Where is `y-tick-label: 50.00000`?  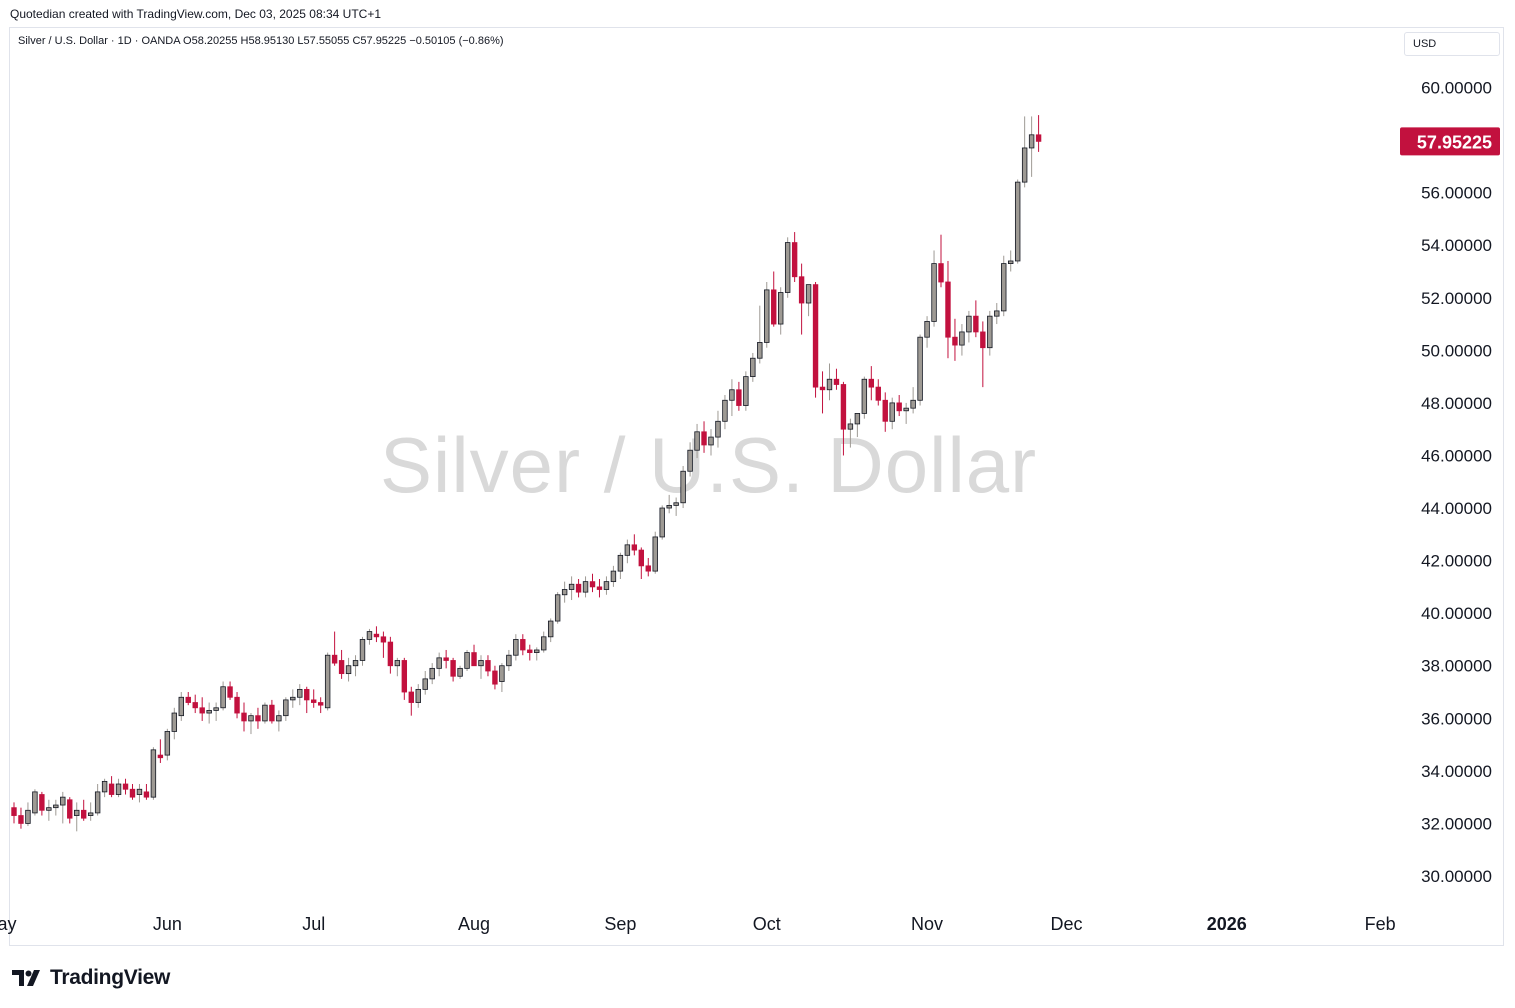
y-tick-label: 50.00000 is located at coordinates (1456, 350).